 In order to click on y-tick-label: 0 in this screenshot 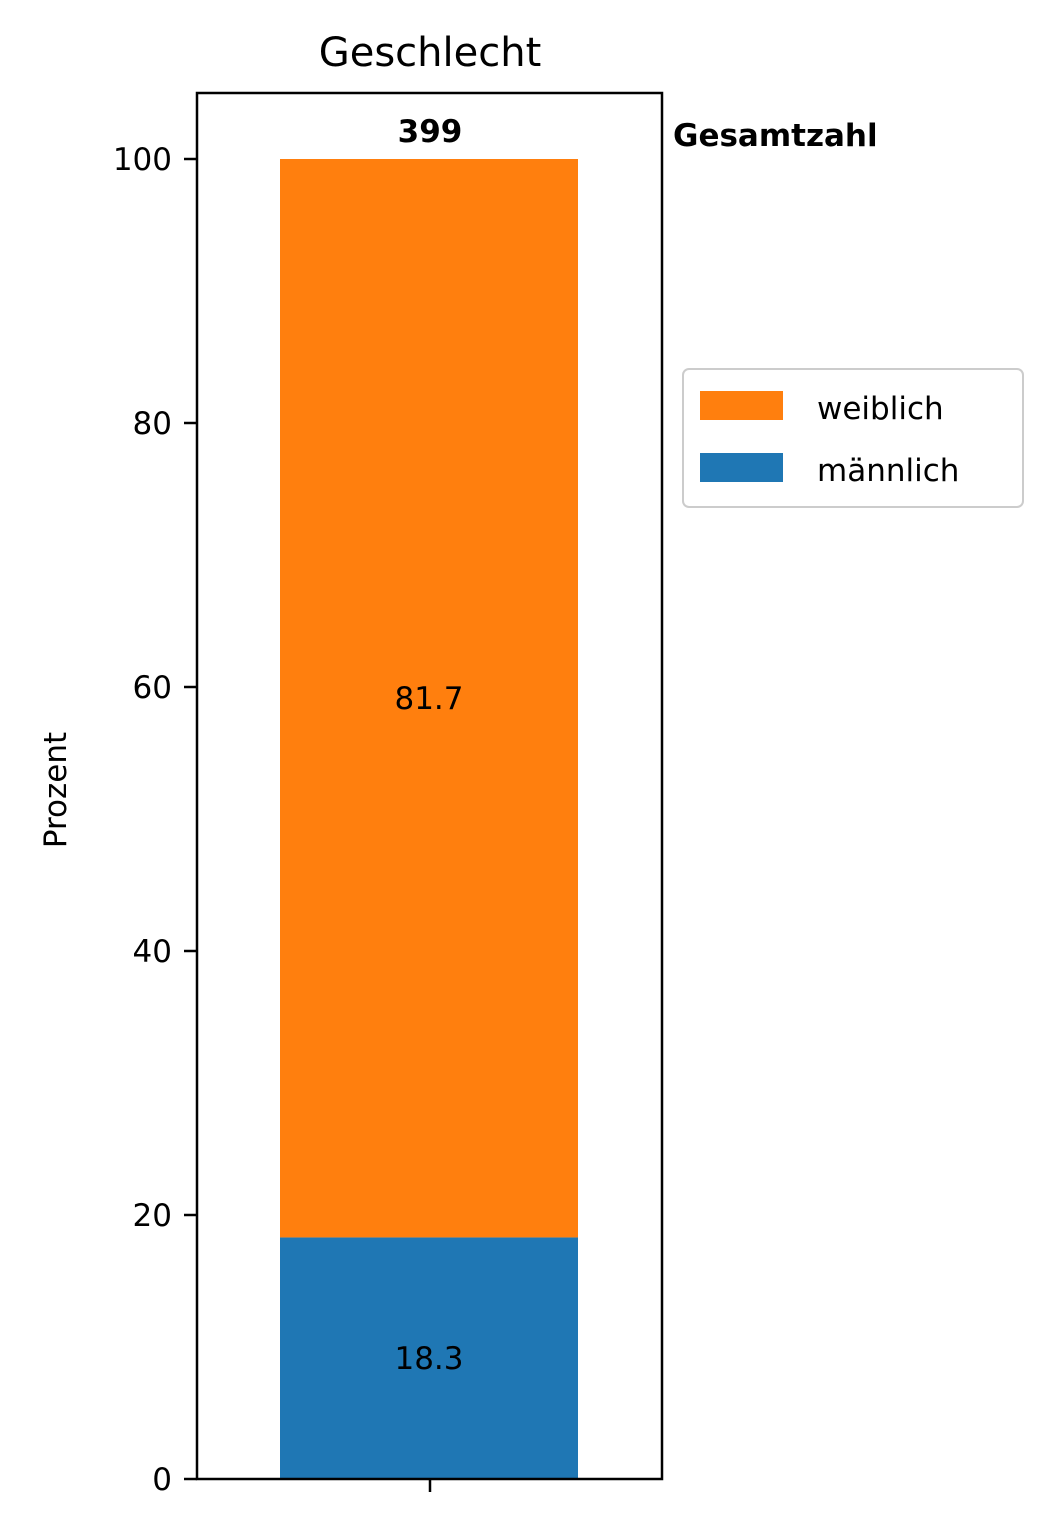, I will do `click(162, 1480)`.